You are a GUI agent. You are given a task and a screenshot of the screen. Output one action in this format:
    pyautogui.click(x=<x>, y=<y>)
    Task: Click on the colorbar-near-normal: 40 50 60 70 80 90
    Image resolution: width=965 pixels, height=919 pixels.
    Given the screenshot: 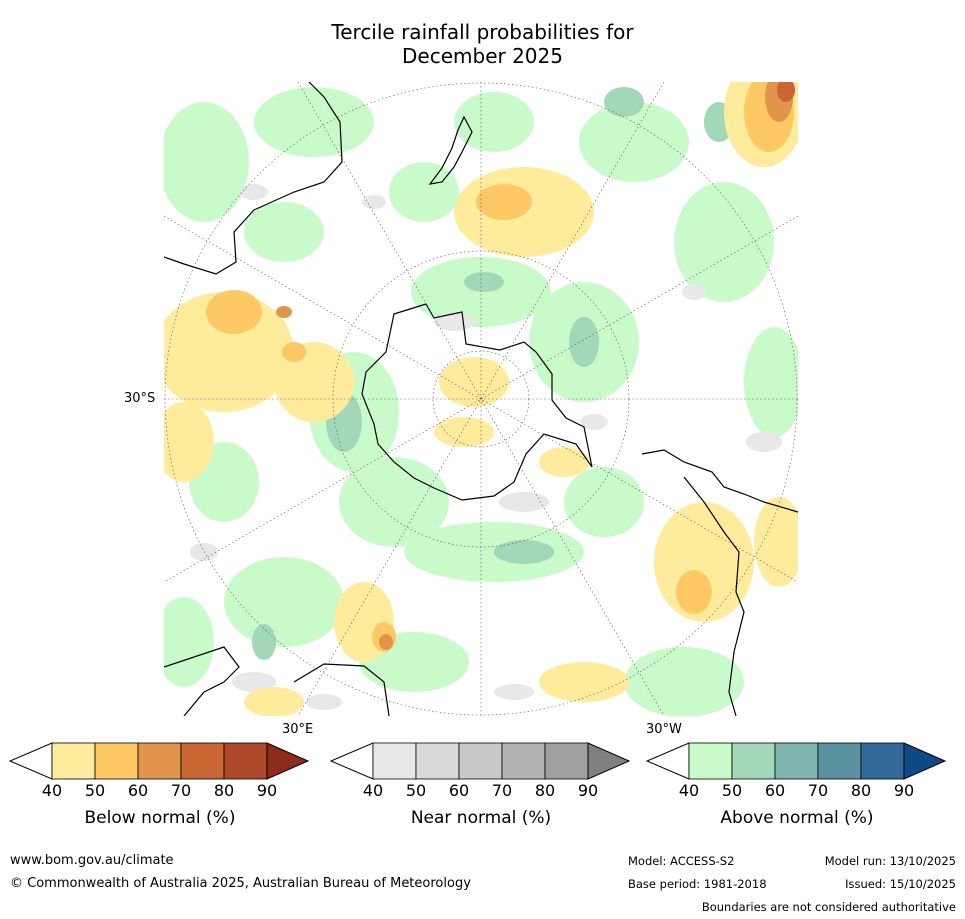 What is the action you would take?
    pyautogui.click(x=480, y=771)
    